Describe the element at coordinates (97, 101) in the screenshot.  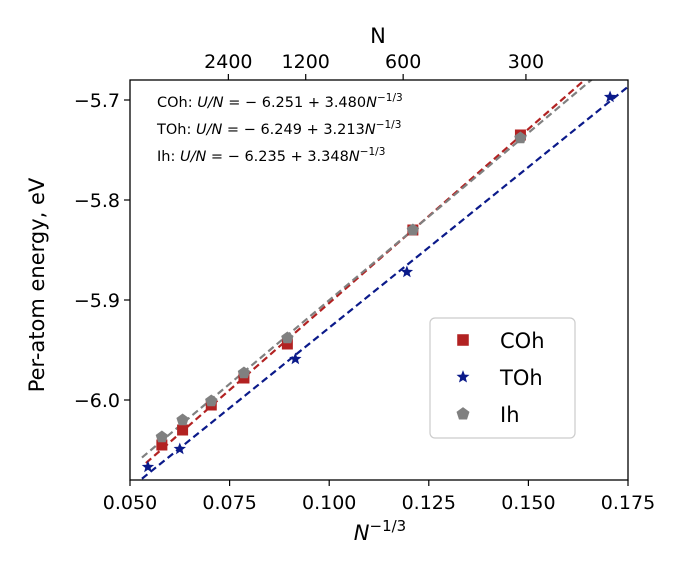
I see `y-tick-label: −5.7` at that location.